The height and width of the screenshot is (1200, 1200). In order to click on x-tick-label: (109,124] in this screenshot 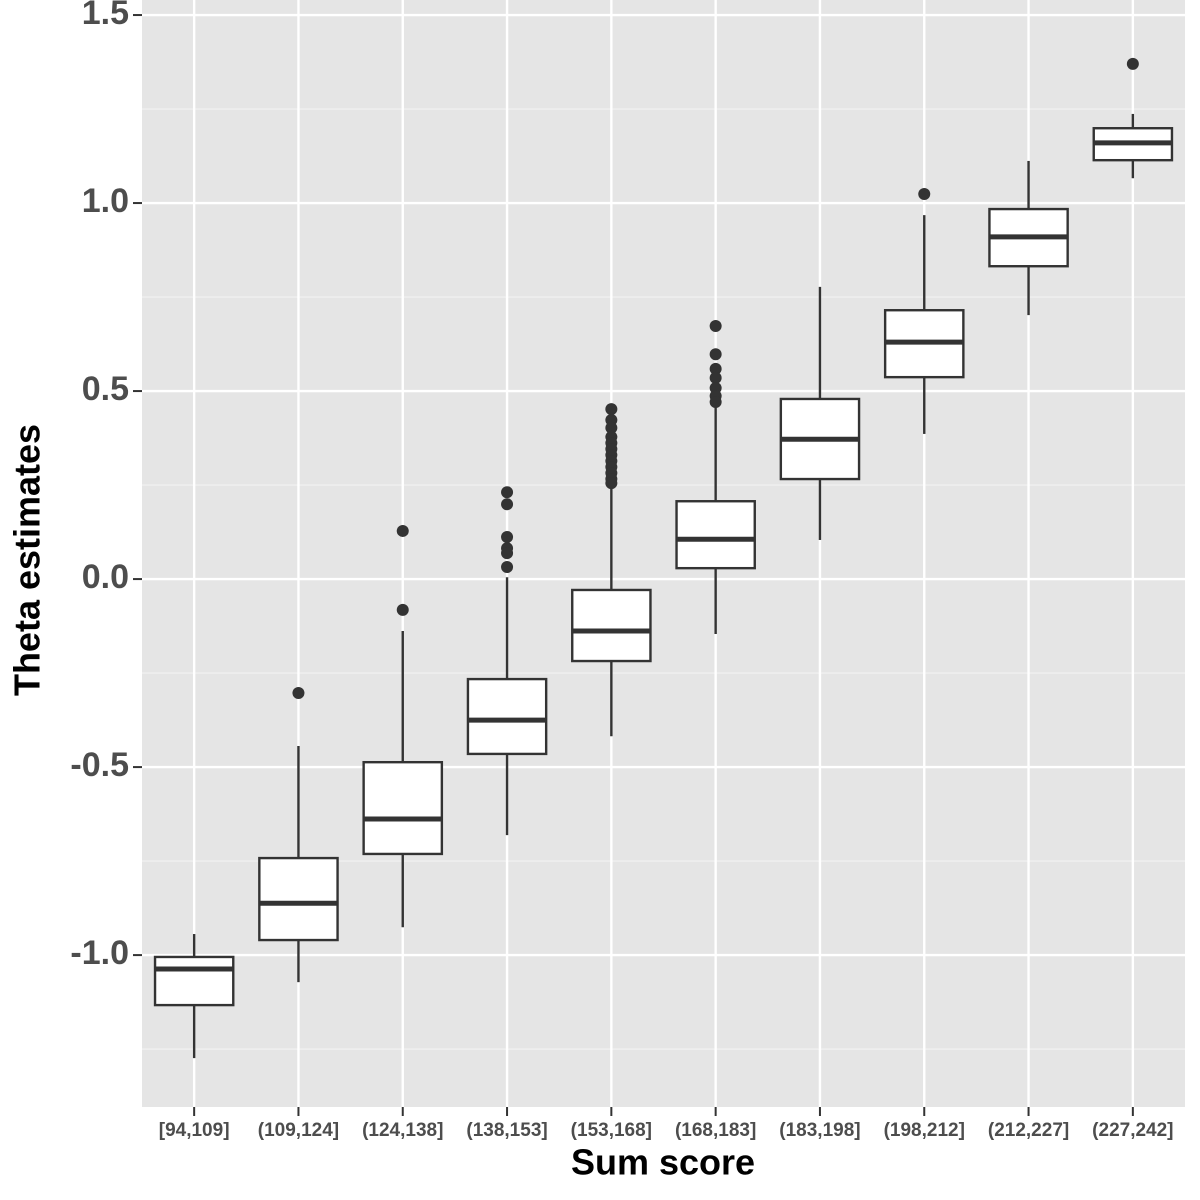, I will do `click(298, 1130)`.